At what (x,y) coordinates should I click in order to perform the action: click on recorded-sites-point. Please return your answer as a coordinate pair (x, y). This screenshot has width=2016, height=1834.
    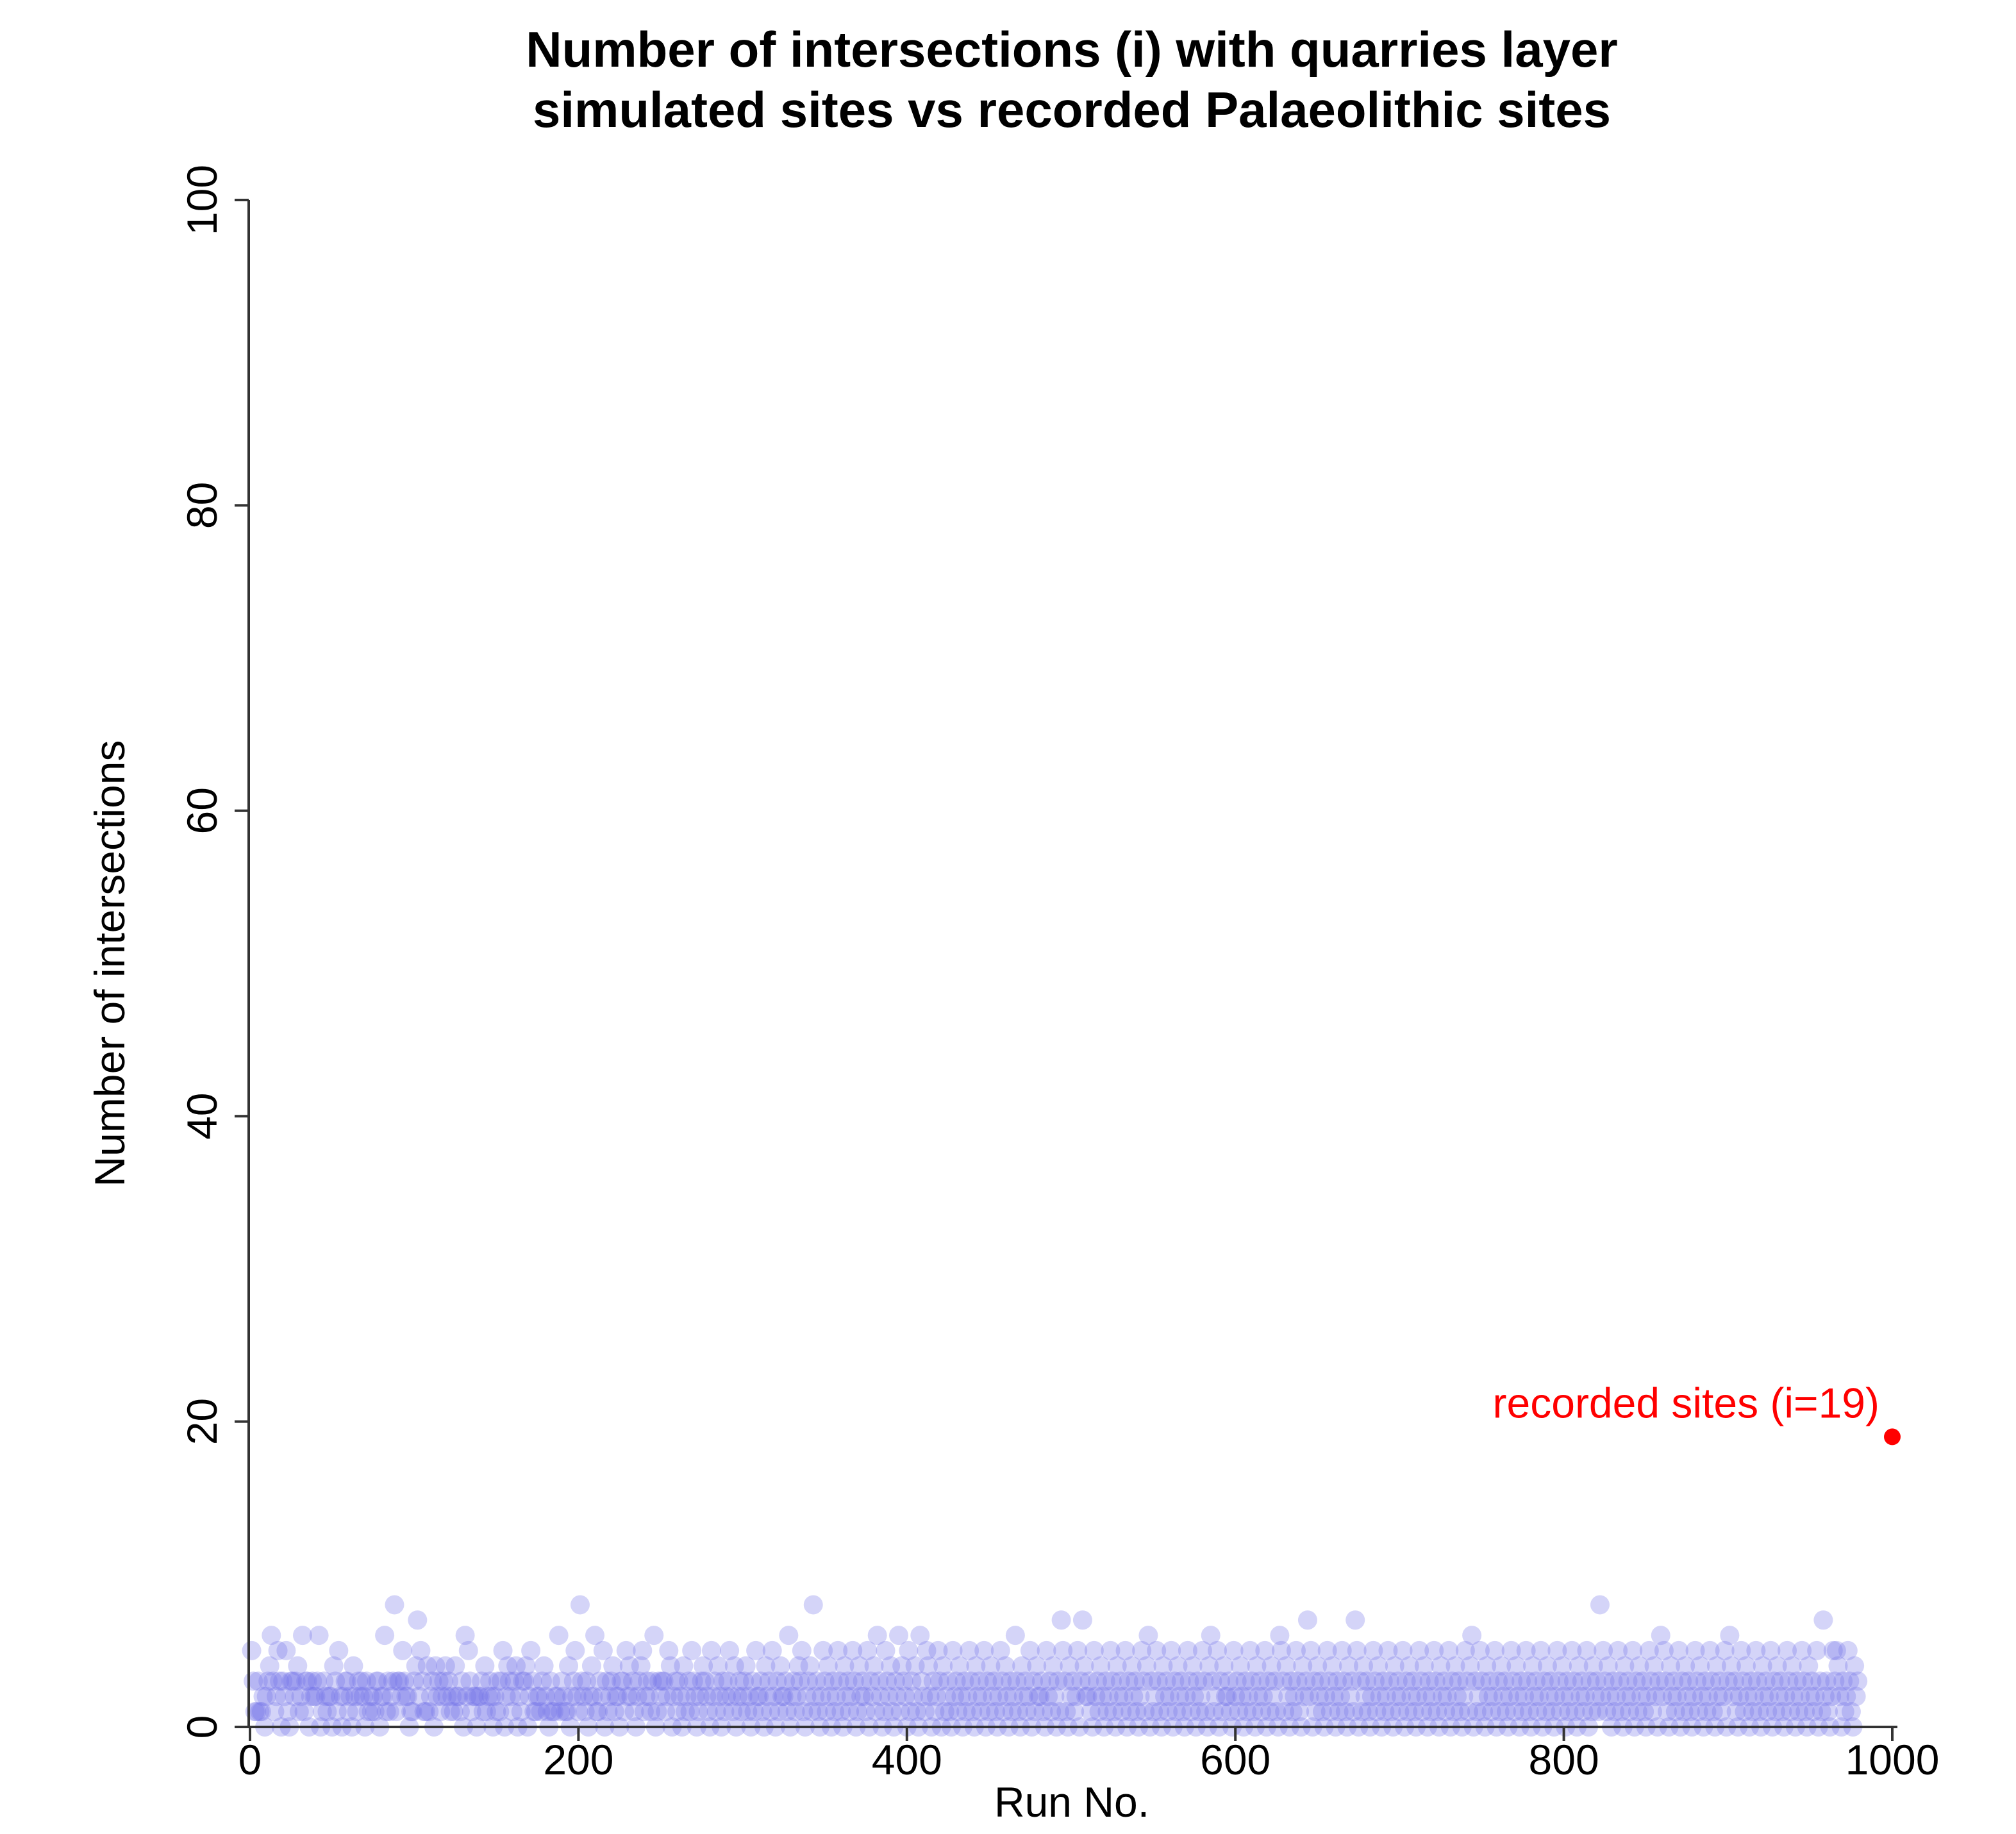
    Looking at the image, I should click on (1892, 1437).